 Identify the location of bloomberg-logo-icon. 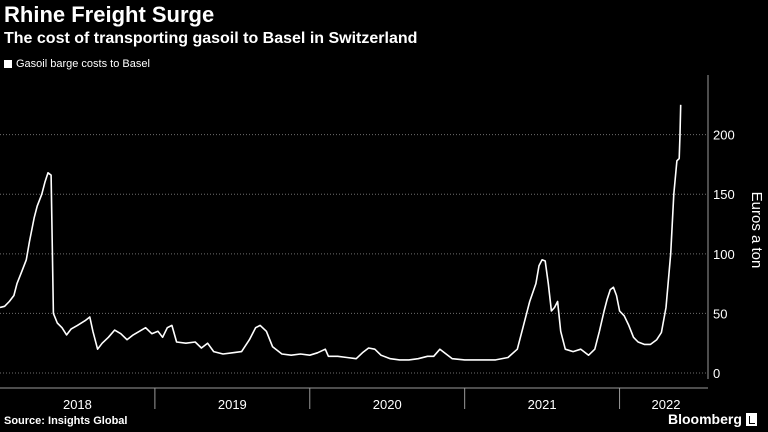
(751, 419).